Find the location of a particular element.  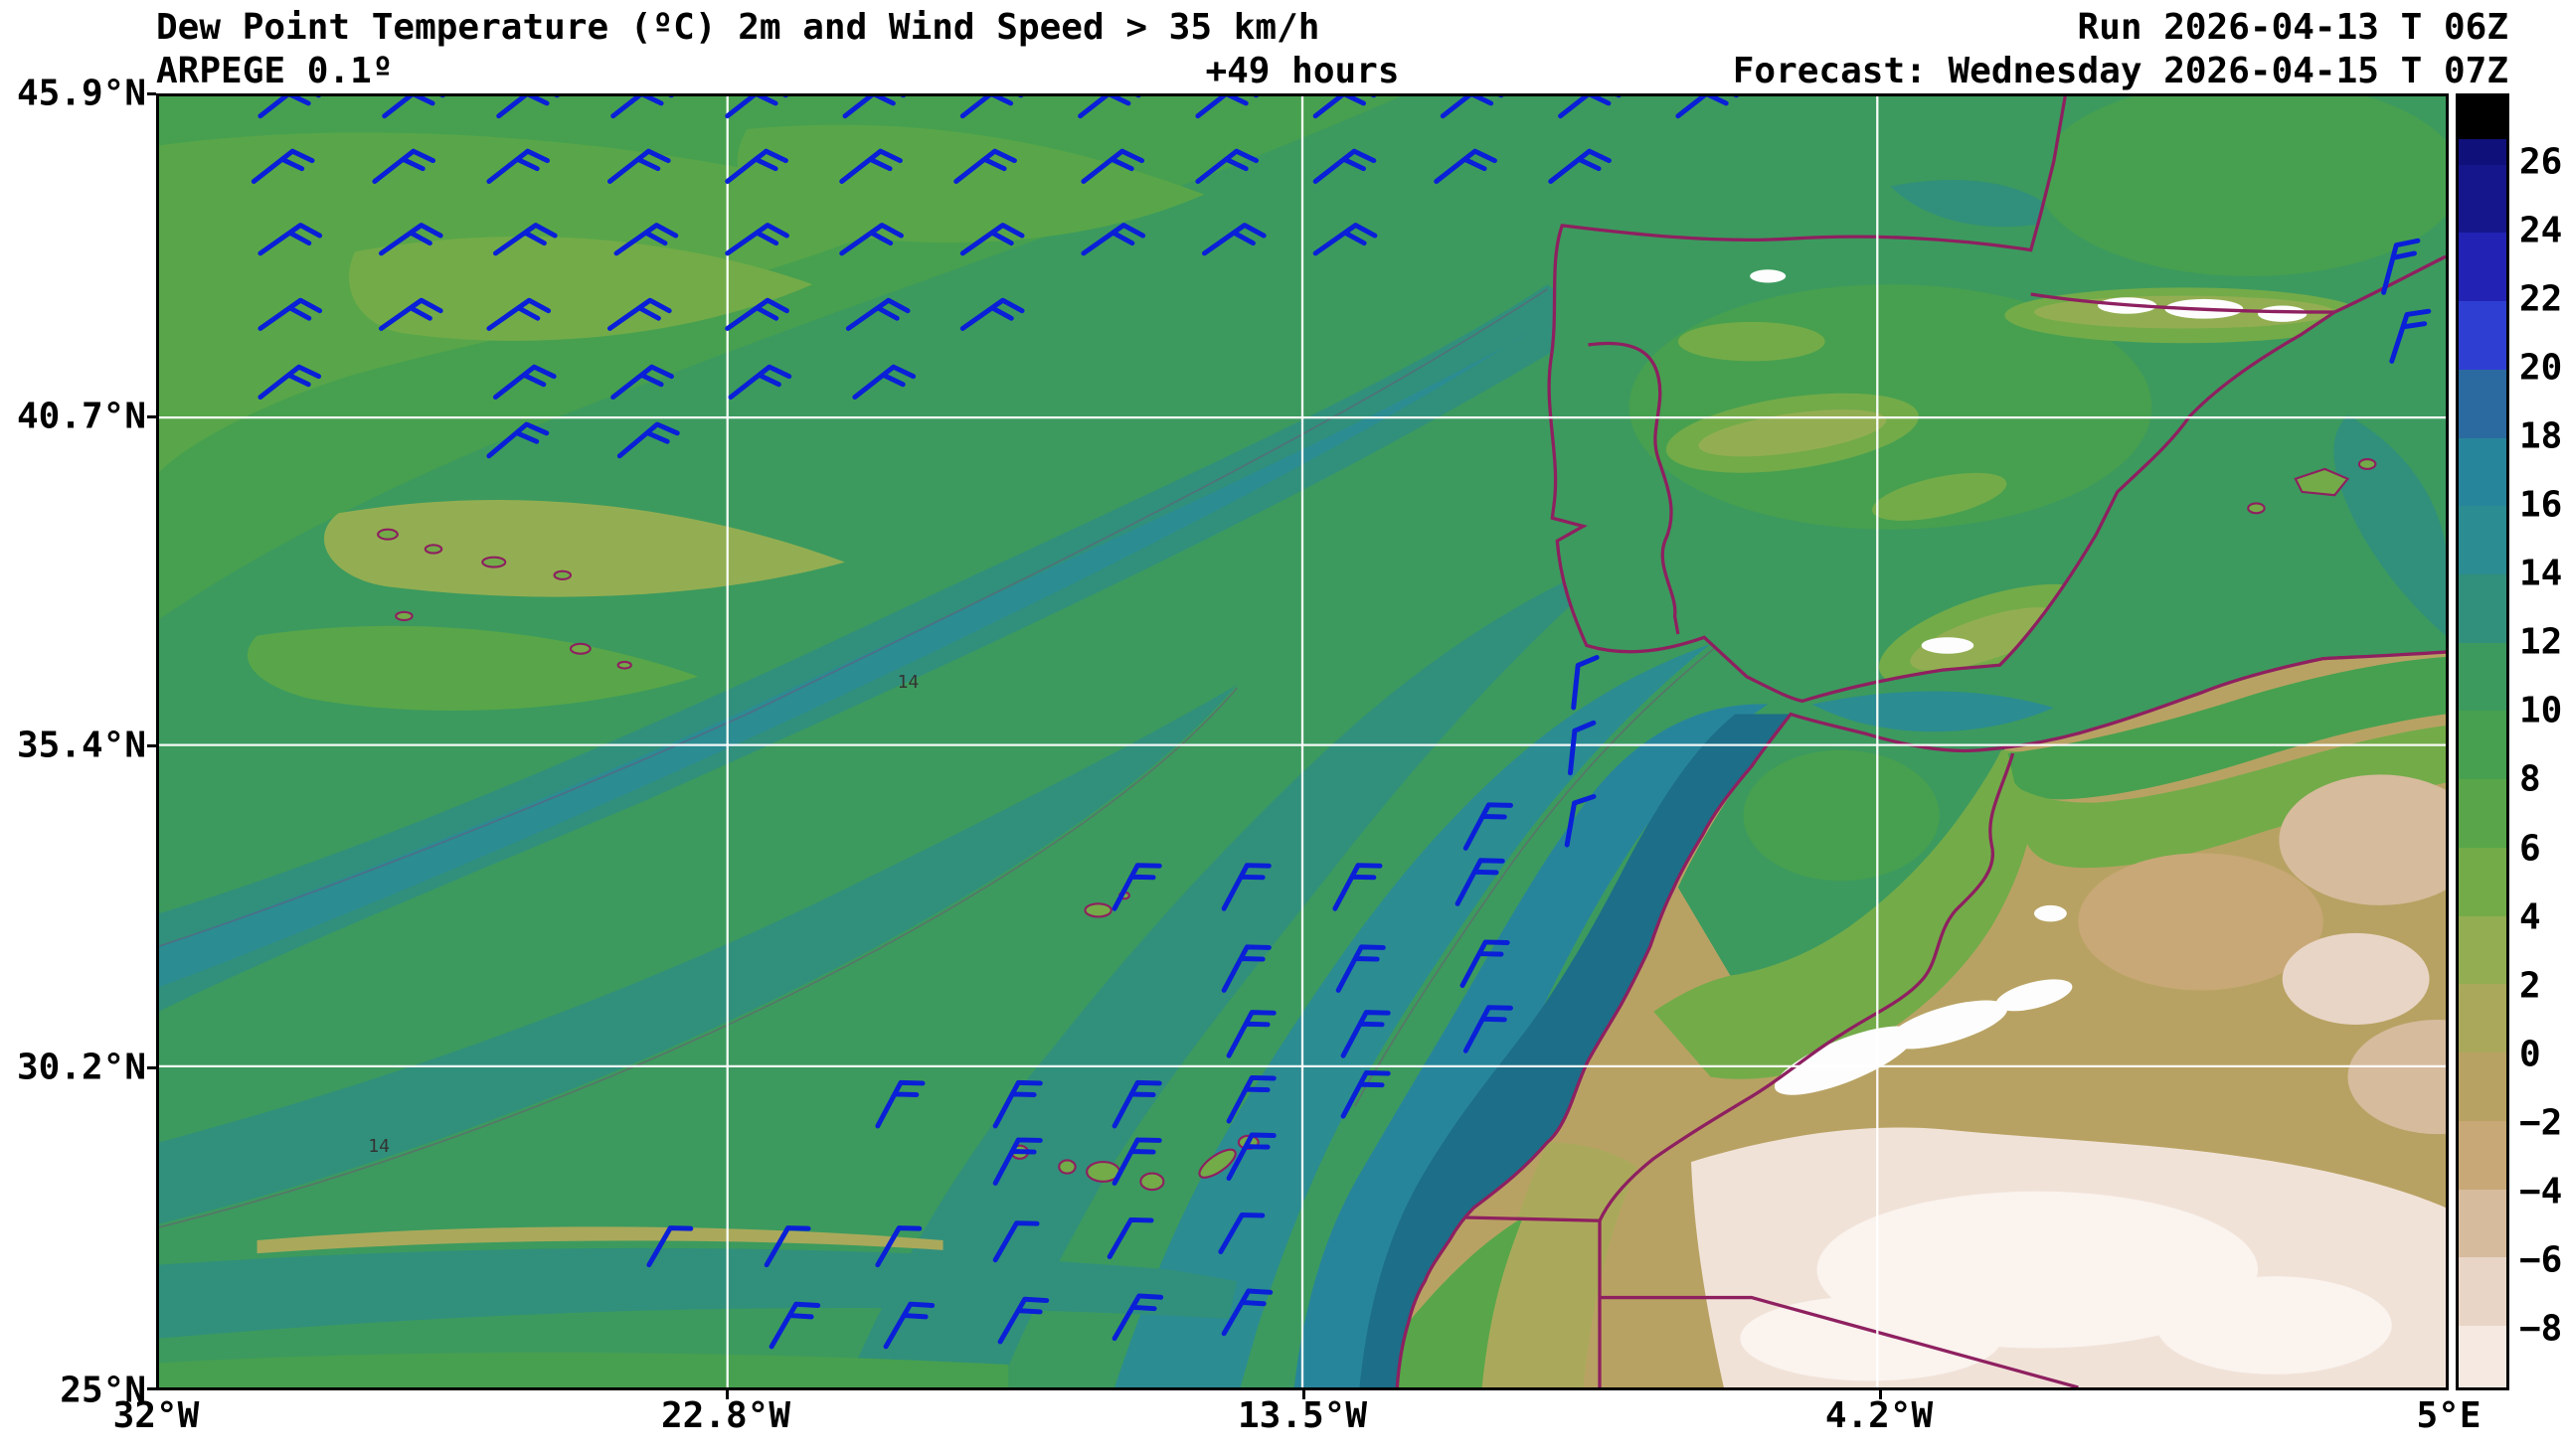

colorbar-tick-label: −8 is located at coordinates (2541, 1329).